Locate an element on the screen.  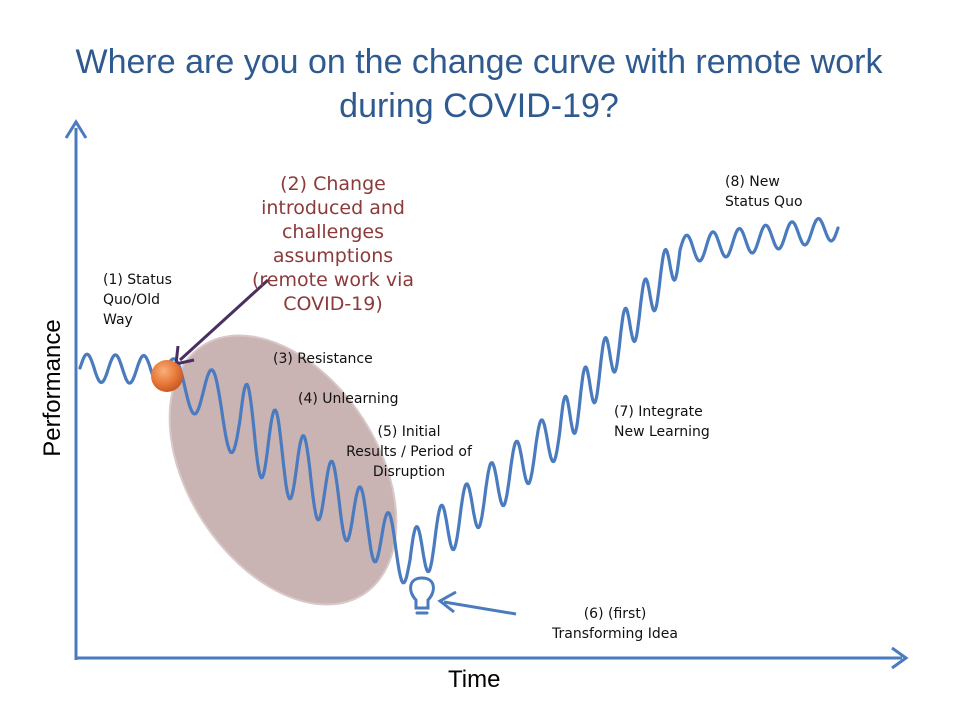
stage-5-line: Results / Period of is located at coordinates (409, 452).